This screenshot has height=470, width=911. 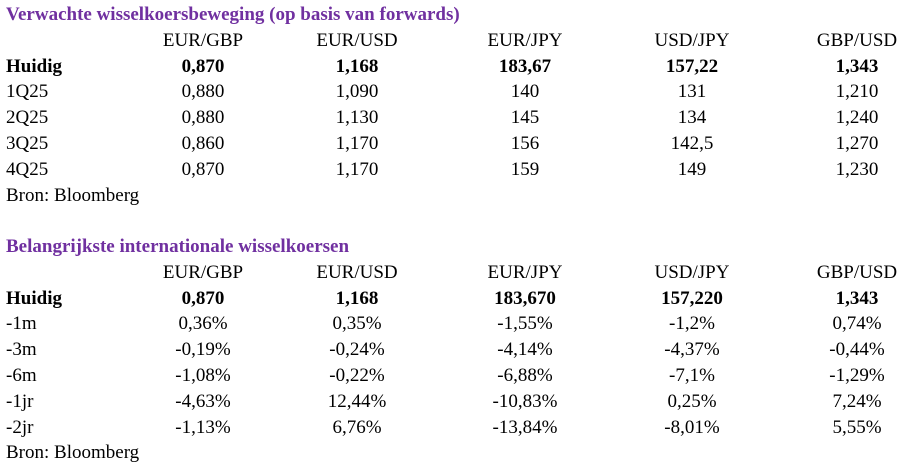 I want to click on cell: -6,88%, so click(x=525, y=375).